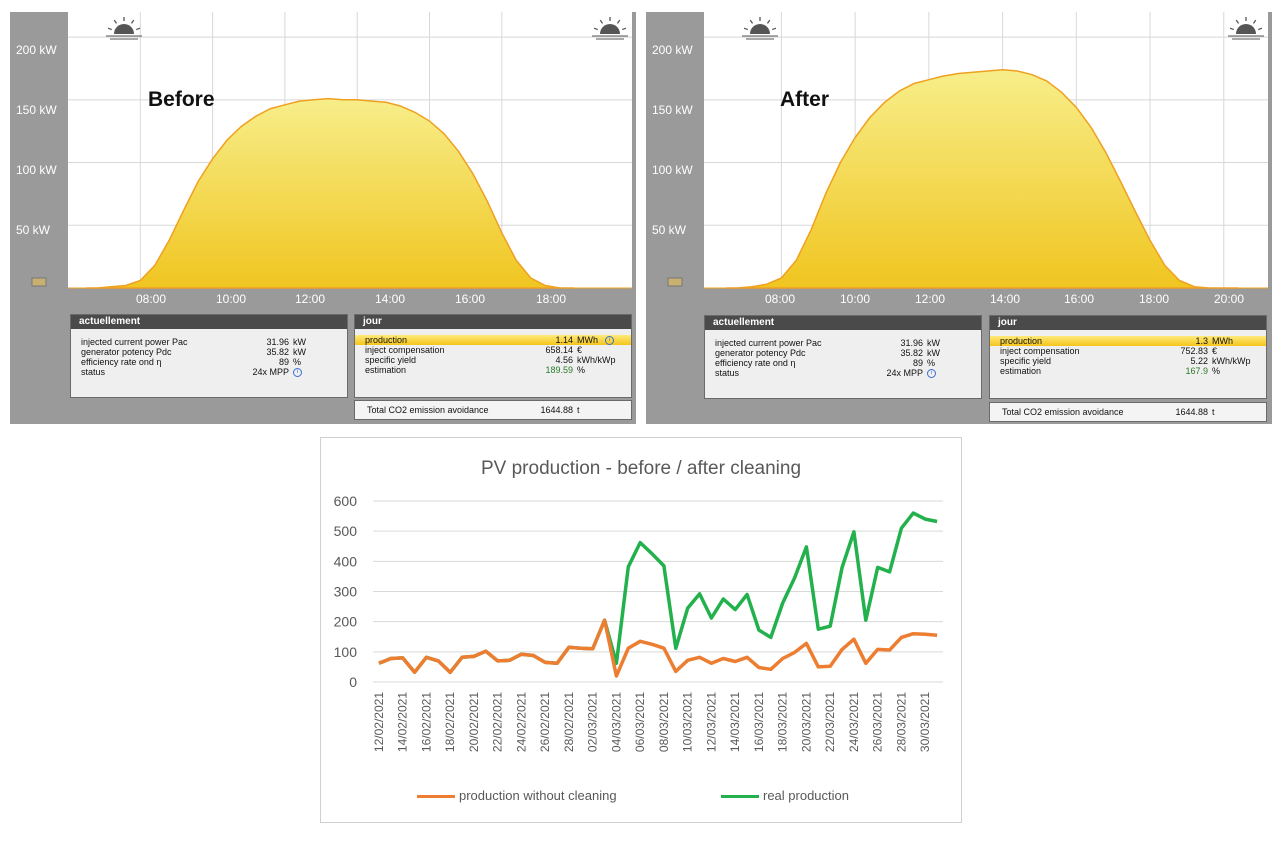  What do you see at coordinates (346, 622) in the screenshot?
I see `y-tick-label: 200` at bounding box center [346, 622].